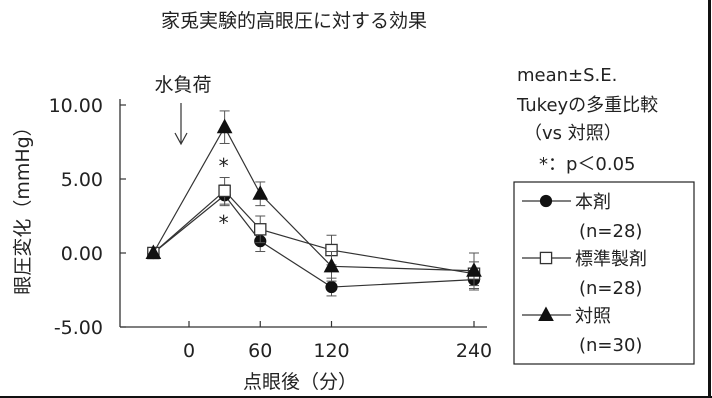 The image size is (712, 398). Describe the element at coordinates (611, 259) in the screenshot. I see `legend-label: 標準製剤` at that location.